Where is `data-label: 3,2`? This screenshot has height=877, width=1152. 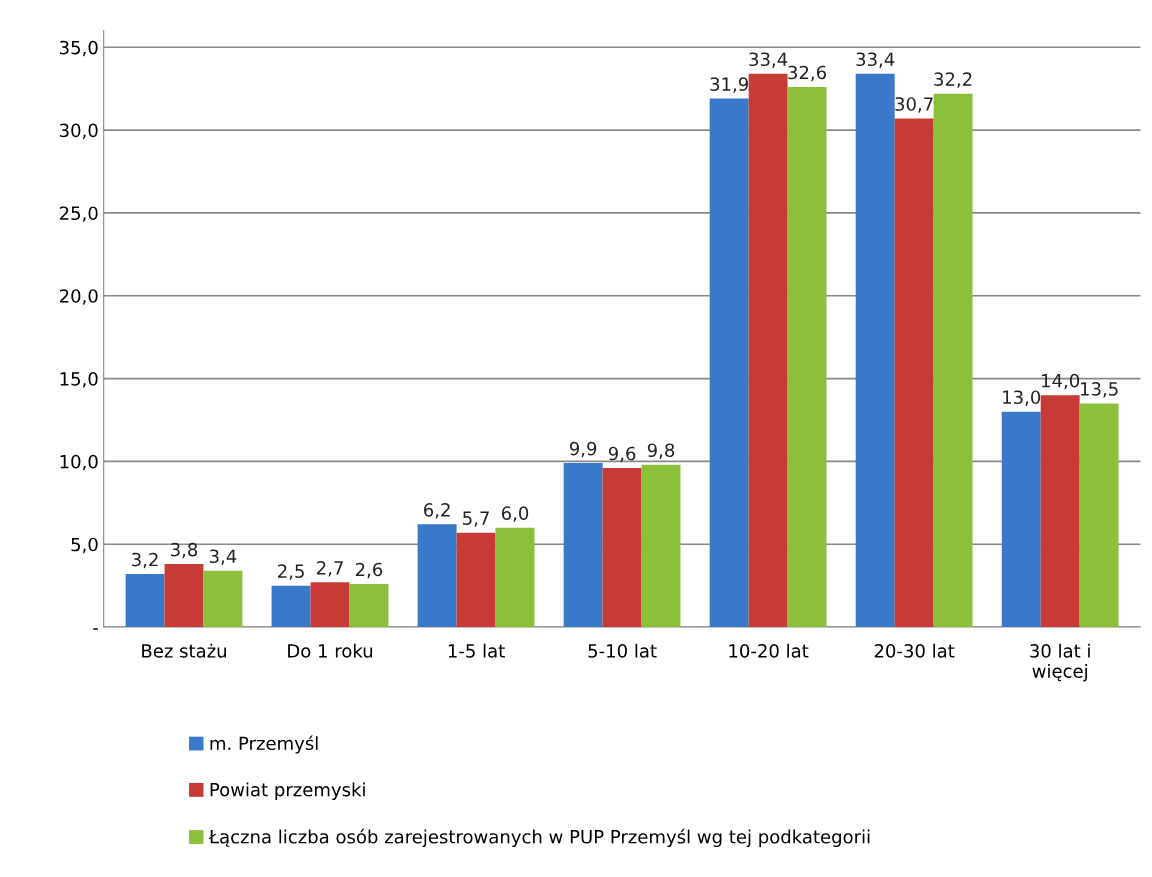
data-label: 3,2 is located at coordinates (145, 560).